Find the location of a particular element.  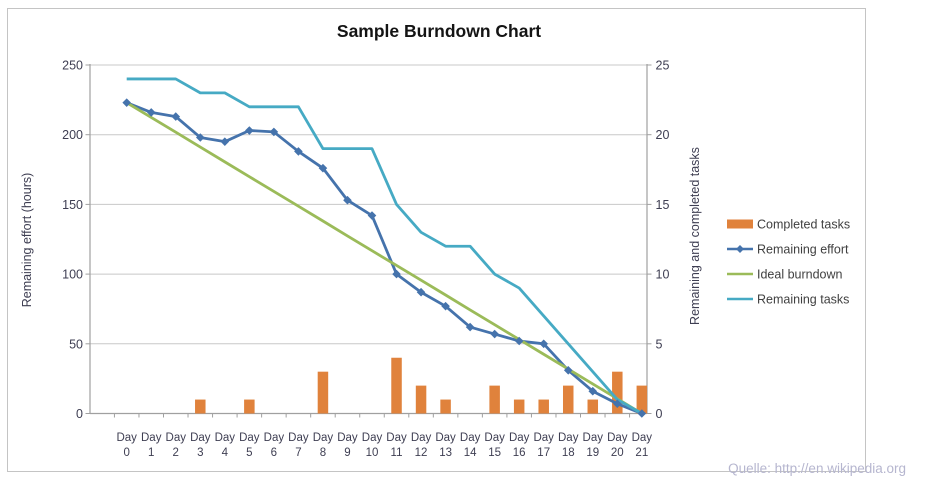

x-axis-label-day: 21 is located at coordinates (641, 453).